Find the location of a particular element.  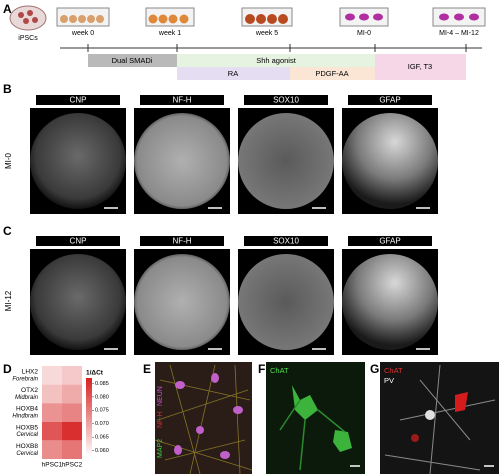

panel-label: C is located at coordinates (7, 231).